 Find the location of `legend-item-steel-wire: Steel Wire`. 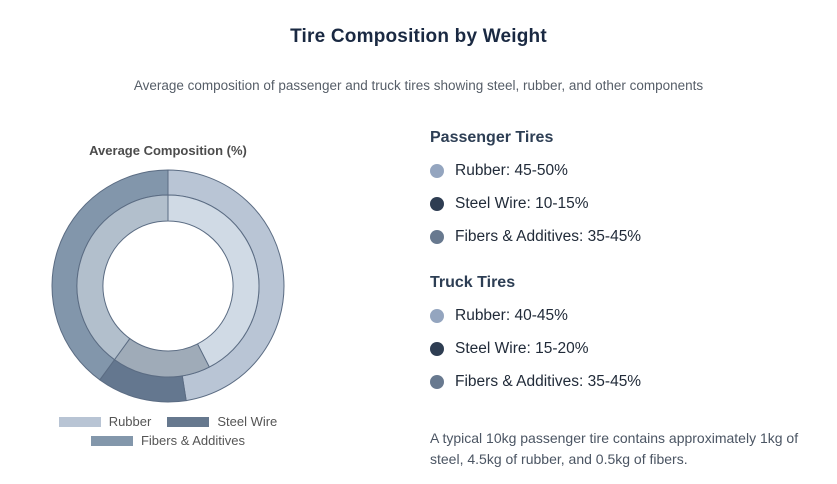

legend-item-steel-wire: Steel Wire is located at coordinates (222, 421).